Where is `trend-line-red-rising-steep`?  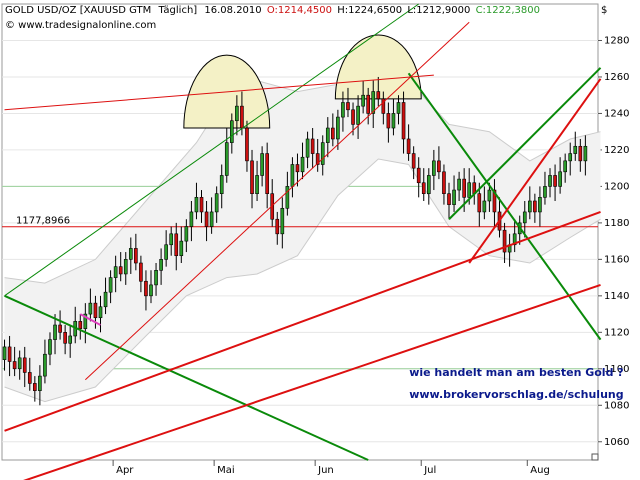
trend-line-red-rising-steep is located at coordinates (535, 171).